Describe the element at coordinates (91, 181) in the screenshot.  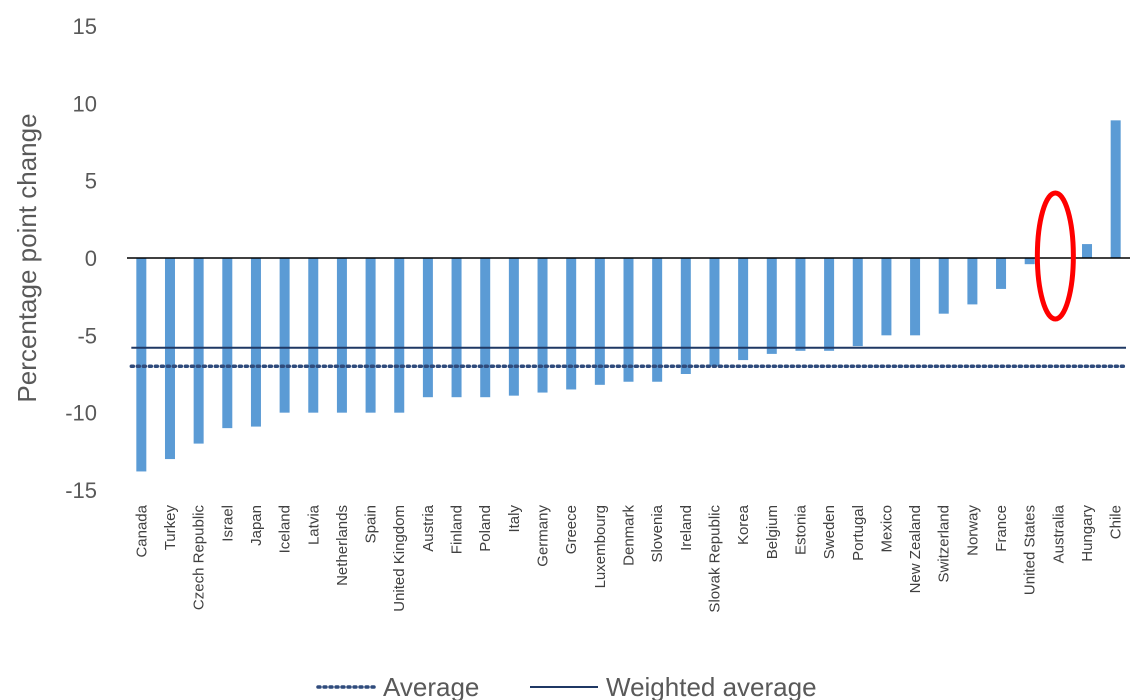
I see `y-tick-label: 5` at that location.